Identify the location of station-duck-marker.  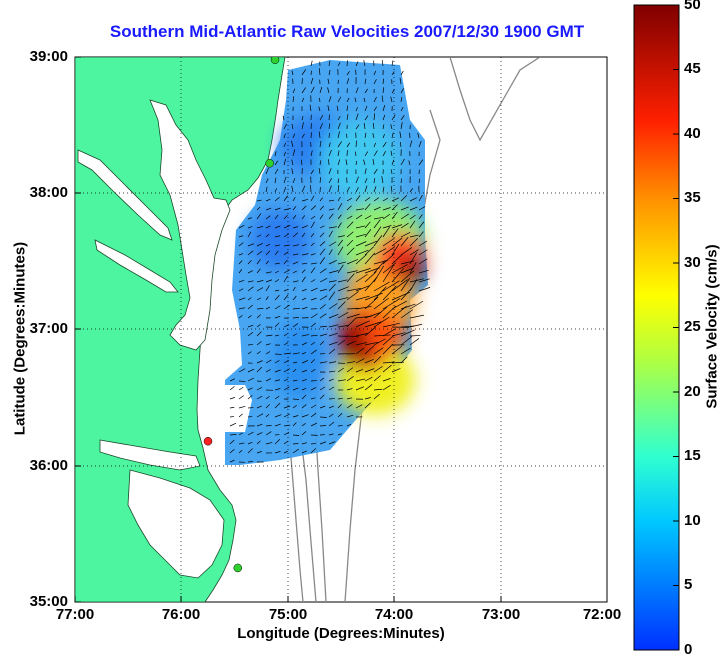
(208, 441).